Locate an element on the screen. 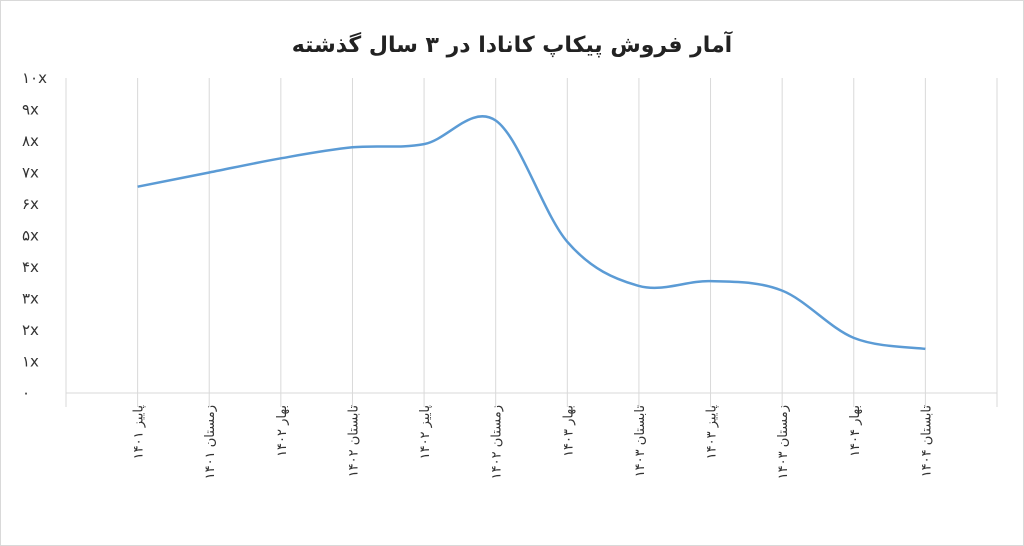  x-tick-label: زمستان ۱۴۰۳ is located at coordinates (783, 442).